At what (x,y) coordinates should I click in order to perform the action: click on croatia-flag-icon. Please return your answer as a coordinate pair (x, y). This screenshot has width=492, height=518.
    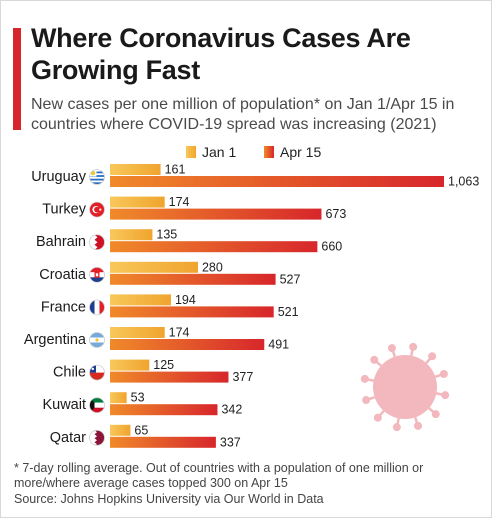
    Looking at the image, I should click on (97, 274).